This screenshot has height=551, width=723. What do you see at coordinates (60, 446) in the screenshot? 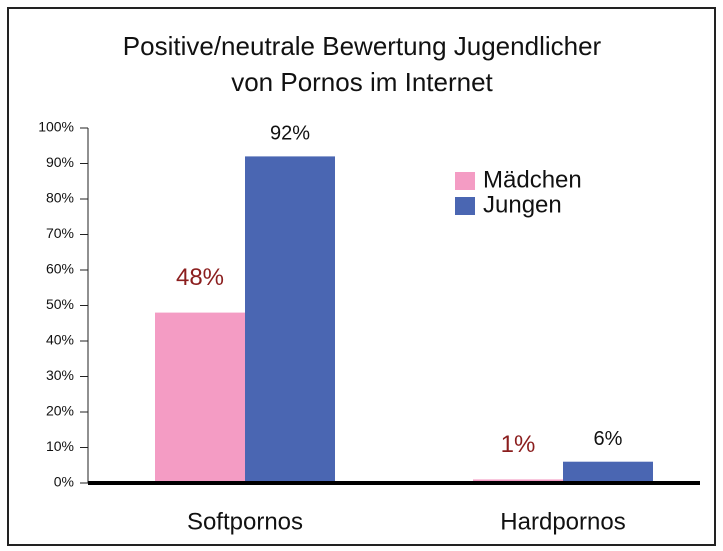
I see `y-tick-label: 10%` at bounding box center [60, 446].